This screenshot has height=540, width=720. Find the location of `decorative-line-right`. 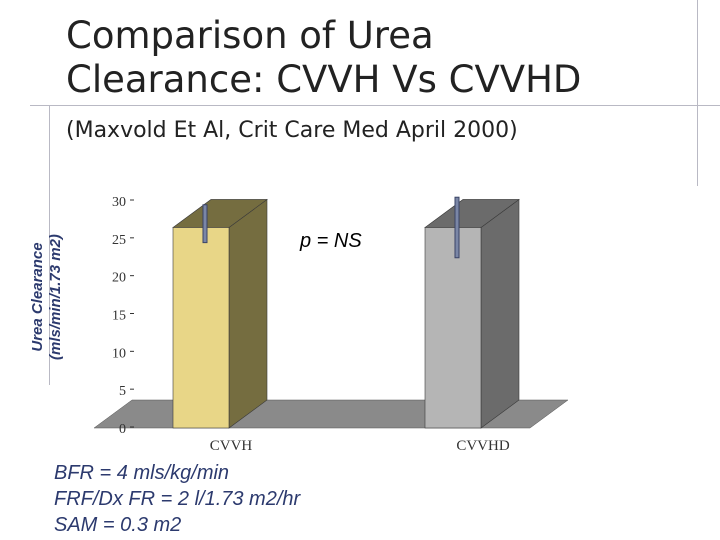

decorative-line-right is located at coordinates (697, 93).